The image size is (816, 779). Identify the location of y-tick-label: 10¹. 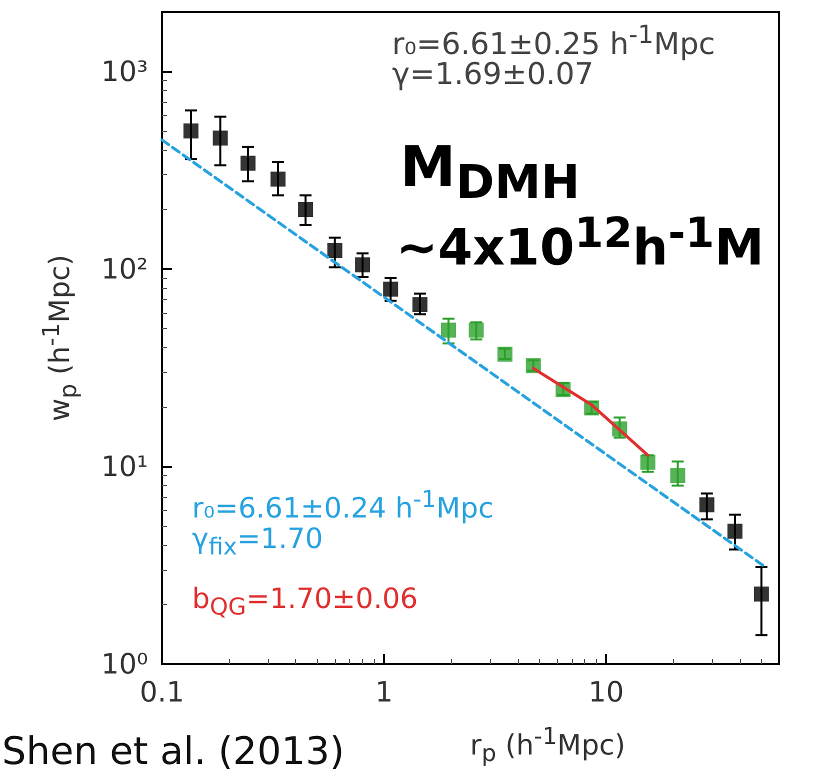
(124, 466).